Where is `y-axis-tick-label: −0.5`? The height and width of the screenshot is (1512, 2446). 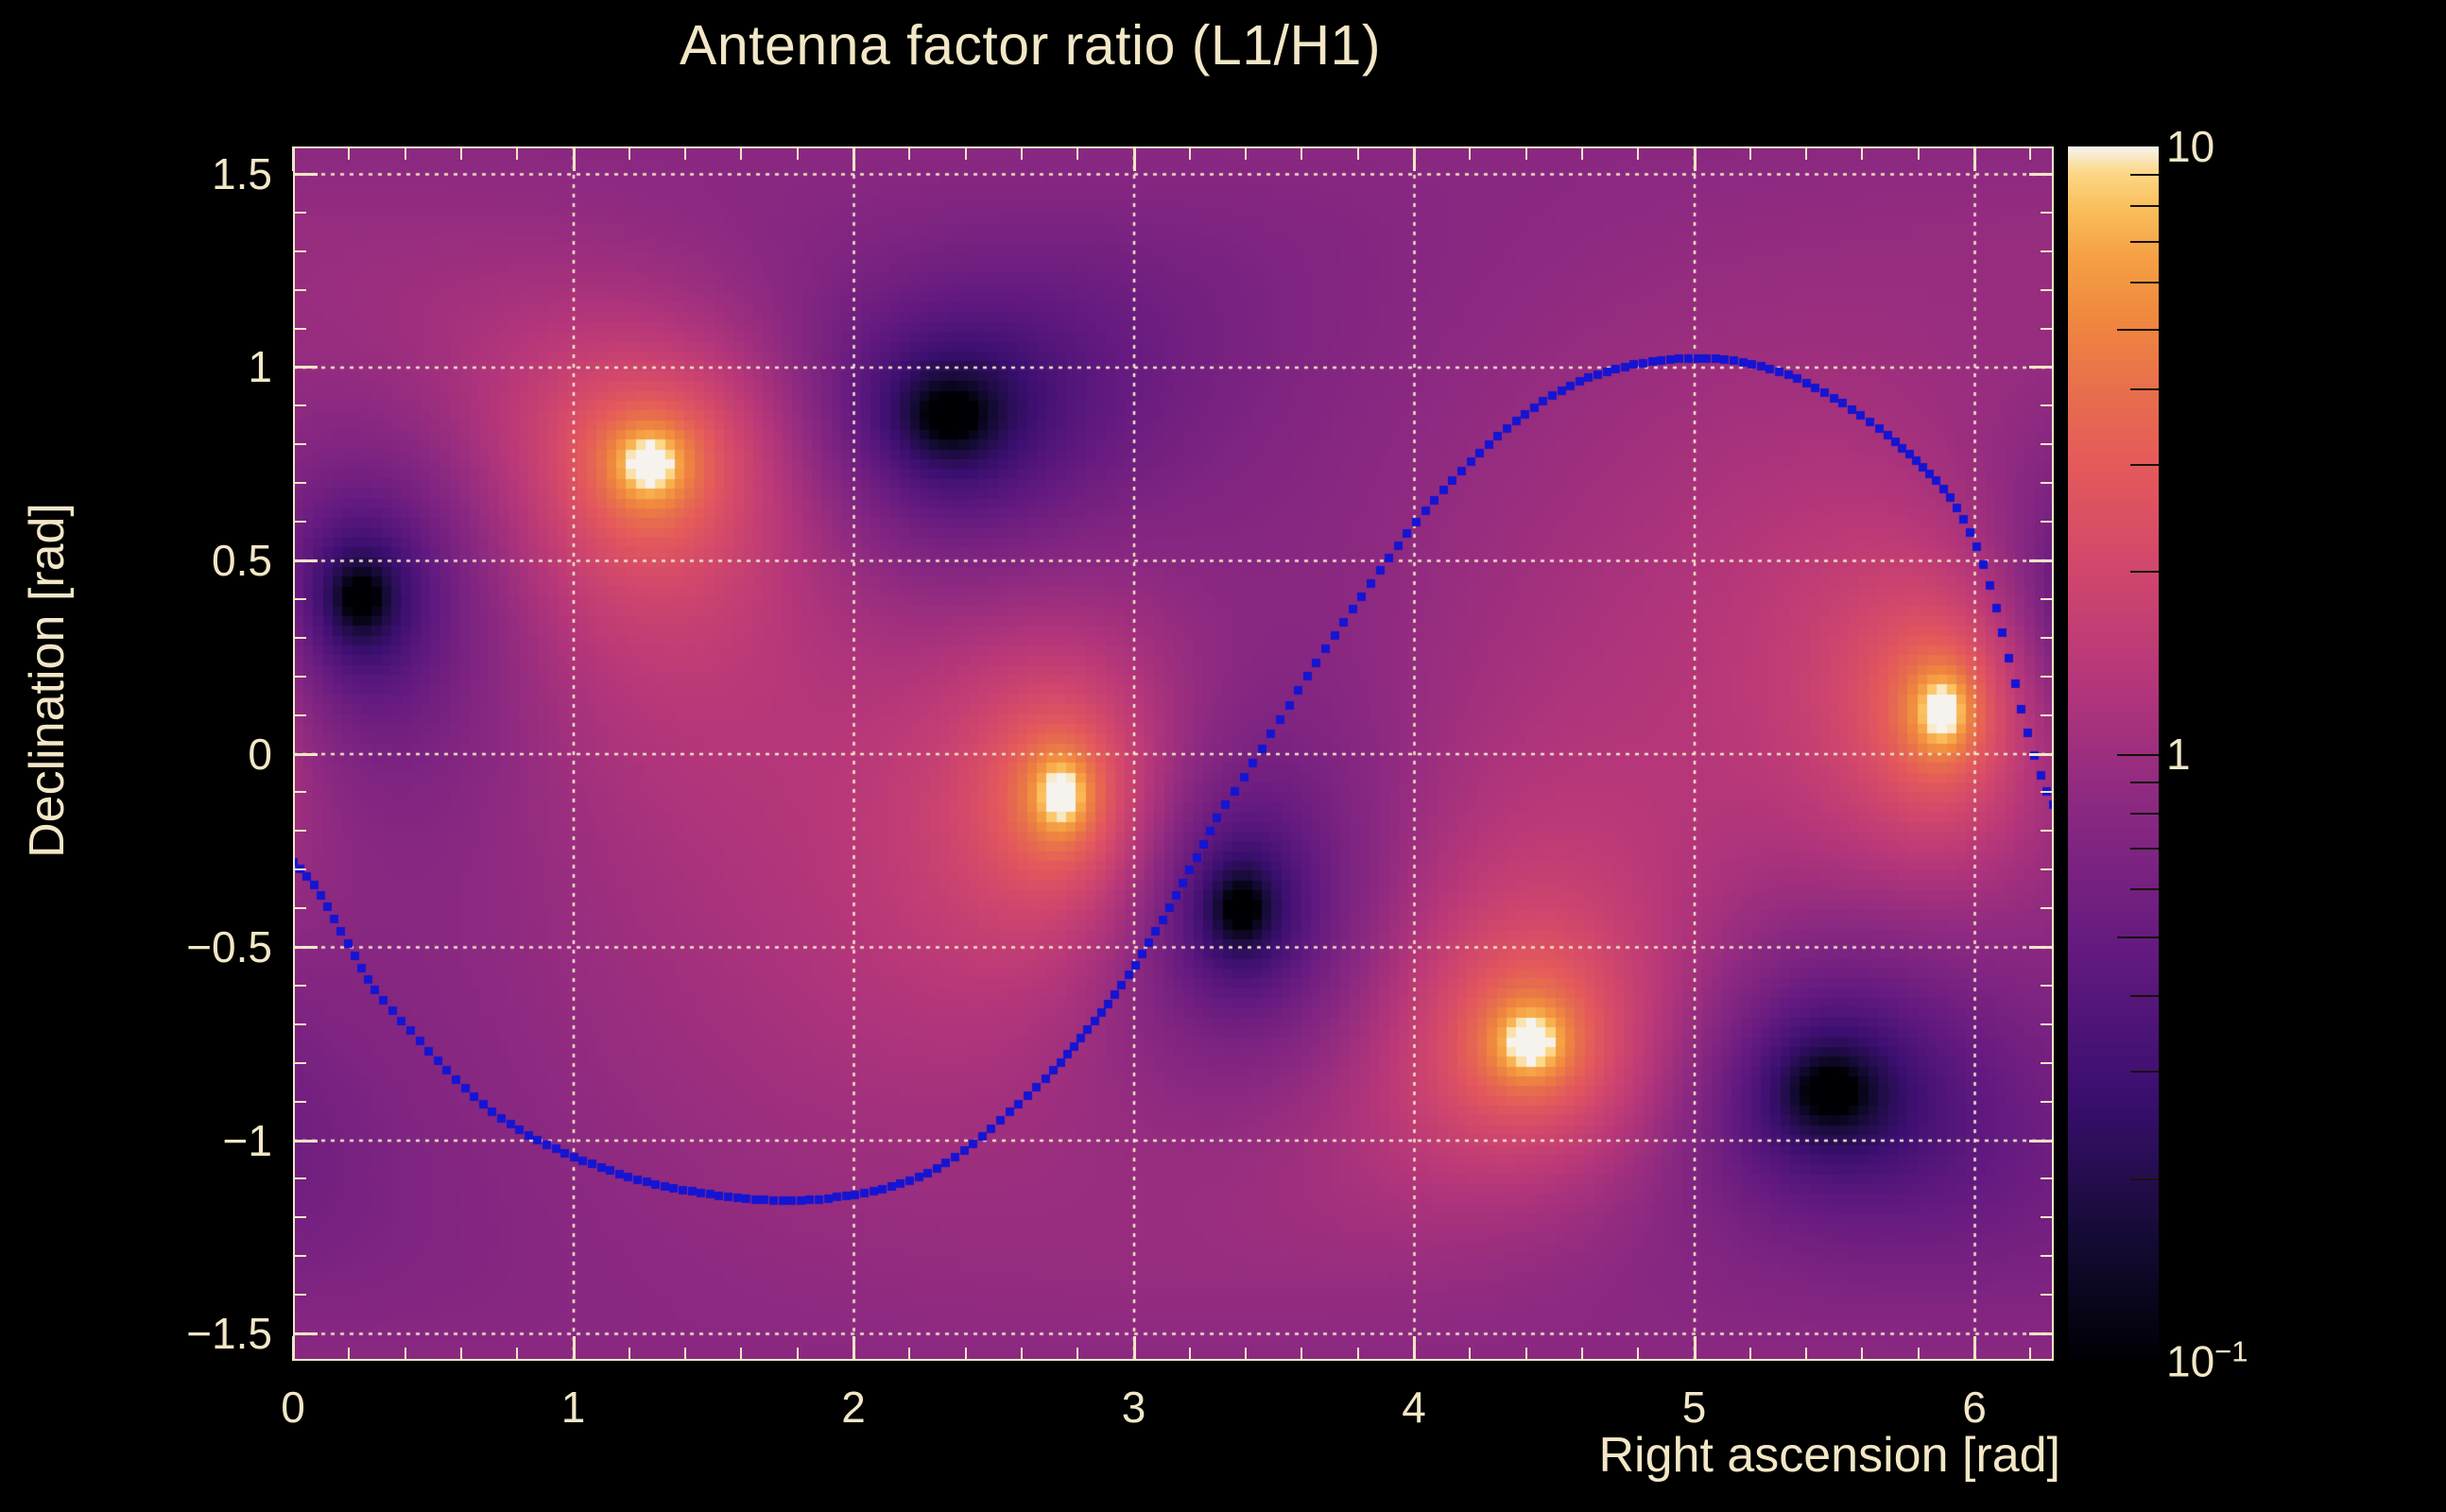
y-axis-tick-label: −0.5 is located at coordinates (229, 946).